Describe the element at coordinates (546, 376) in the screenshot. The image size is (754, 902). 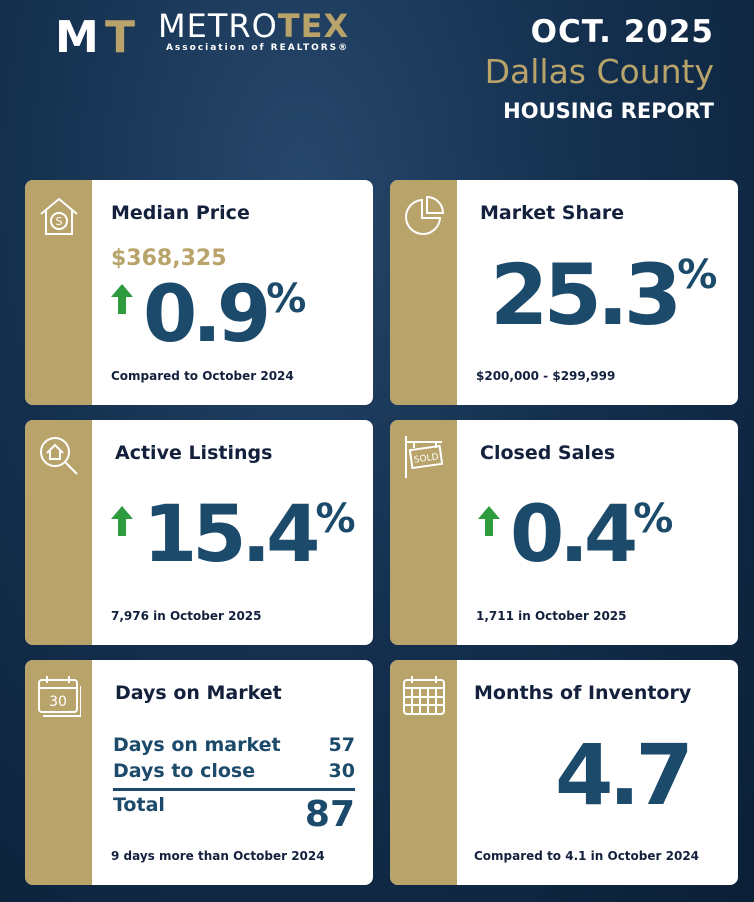
I see `card-footer: $200,000 - $299,999` at that location.